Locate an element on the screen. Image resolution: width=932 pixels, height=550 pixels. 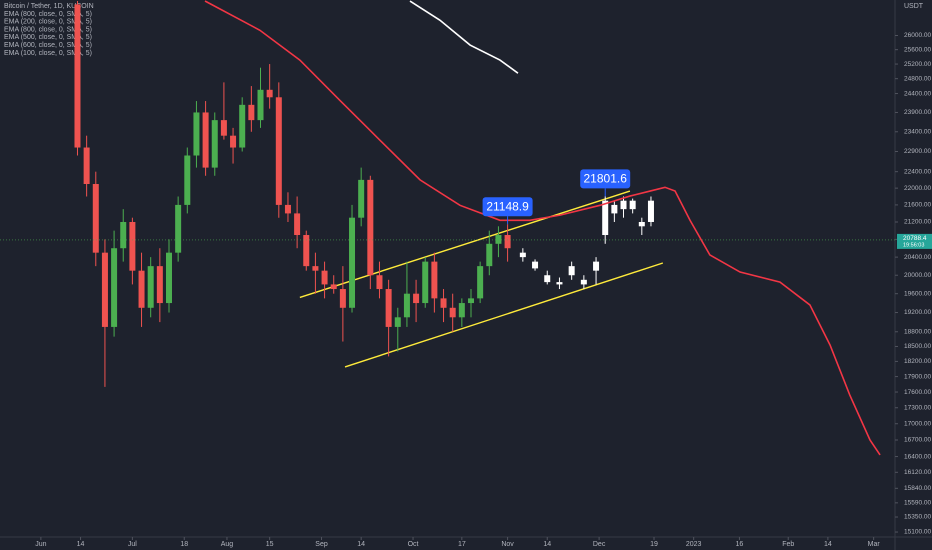
annotation-label: 21148.9 is located at coordinates (507, 206).